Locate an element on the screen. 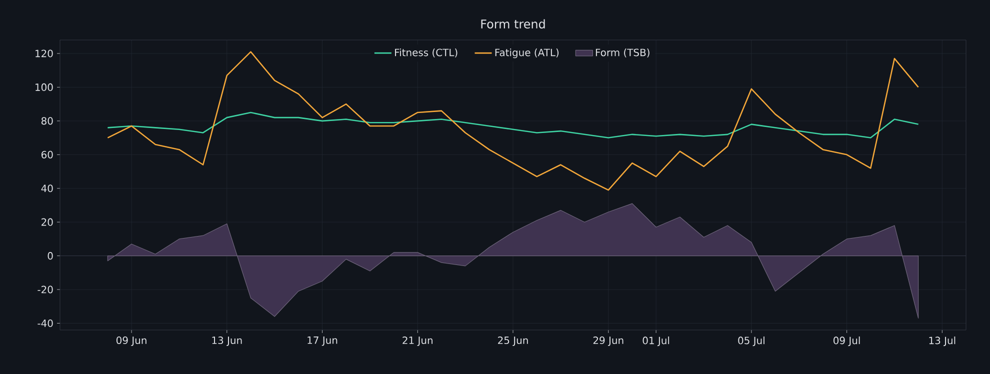 This screenshot has width=990, height=374. x-tick-label: 25 Jun is located at coordinates (513, 341).